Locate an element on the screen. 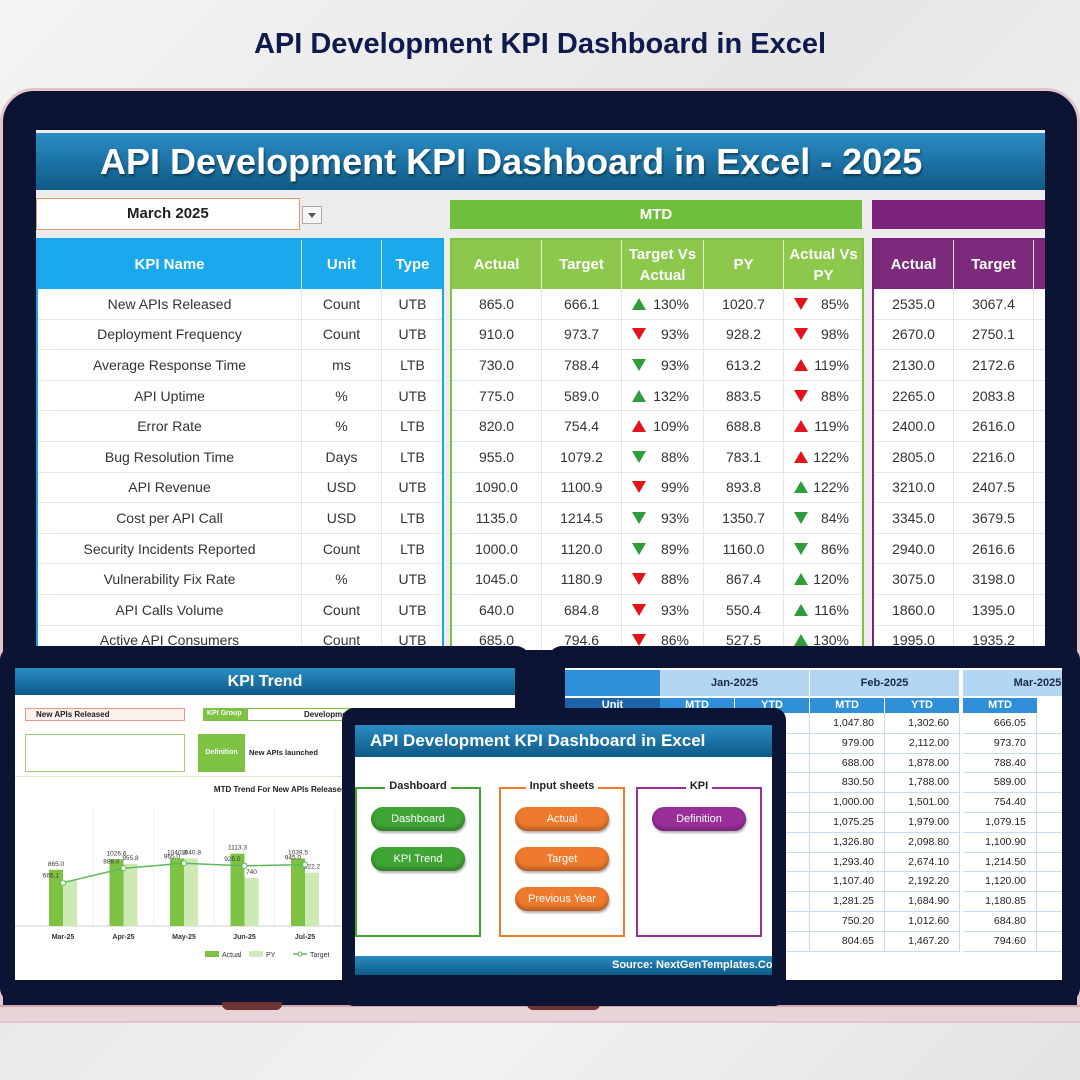 Image resolution: width=1080 pixels, height=1080 pixels. table-cell: 613.2 is located at coordinates (744, 365).